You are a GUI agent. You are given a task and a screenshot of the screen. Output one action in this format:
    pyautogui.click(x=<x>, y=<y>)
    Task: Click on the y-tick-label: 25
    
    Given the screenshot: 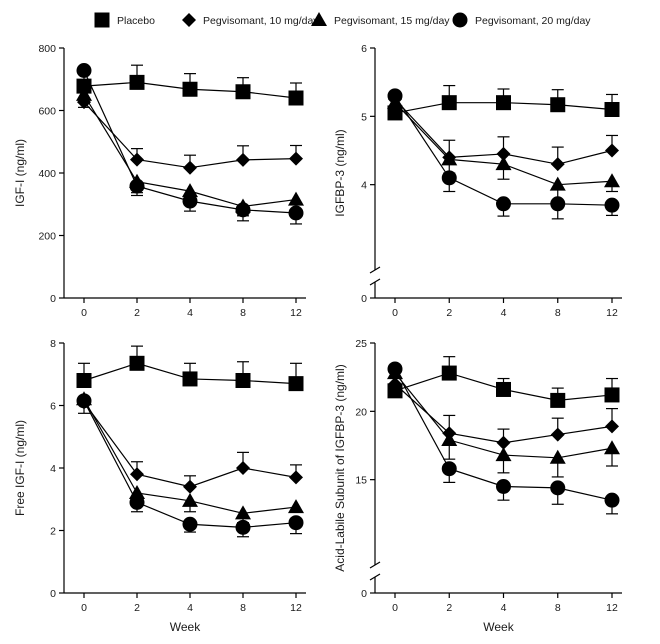 What is the action you would take?
    pyautogui.click(x=361, y=344)
    